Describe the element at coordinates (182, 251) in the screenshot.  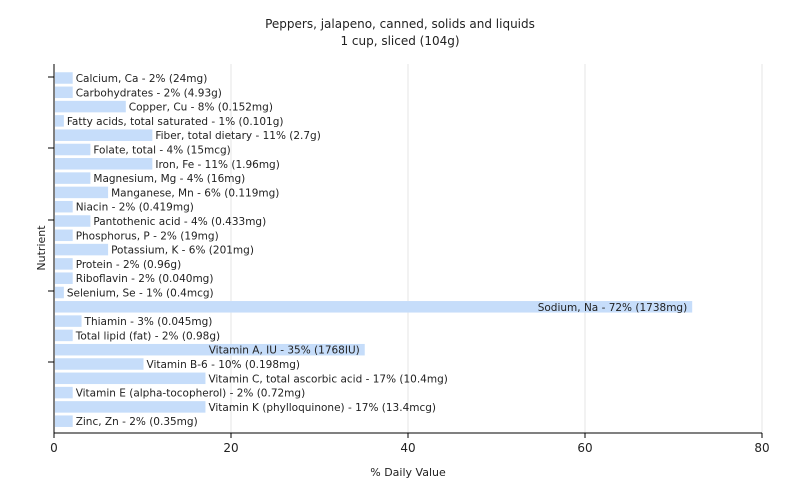
I see `bar-label: Potassium, K - 6% (201mg)` at that location.